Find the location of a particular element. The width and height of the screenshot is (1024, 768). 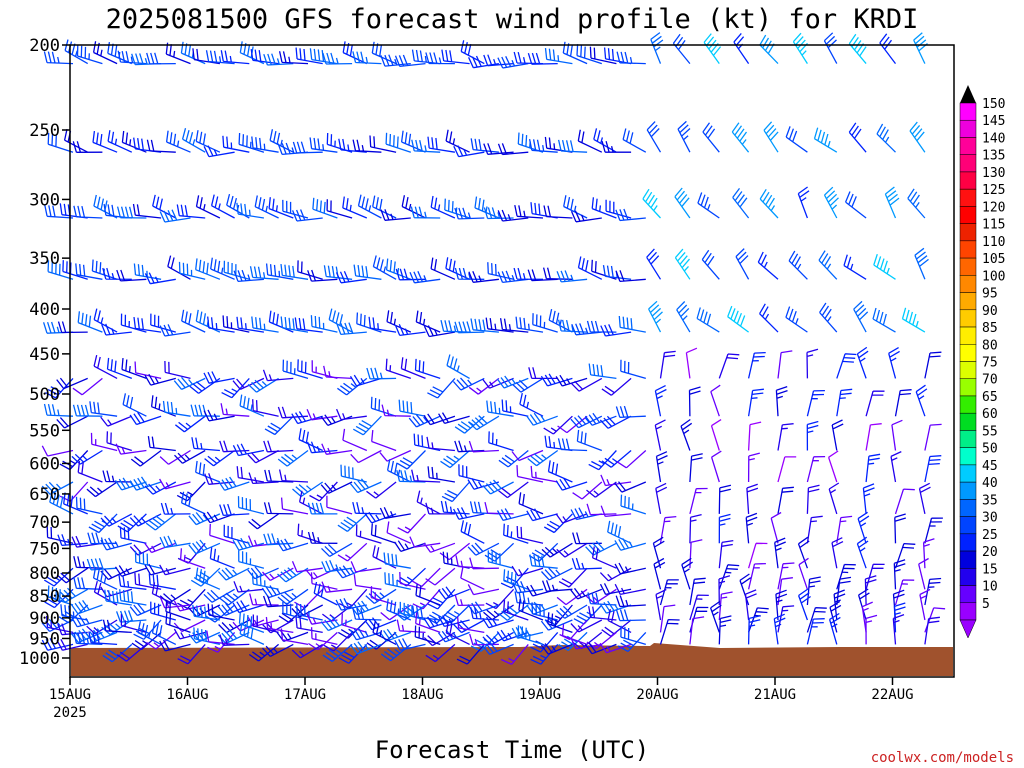

x-tick-label: 17AUG is located at coordinates (305, 695).